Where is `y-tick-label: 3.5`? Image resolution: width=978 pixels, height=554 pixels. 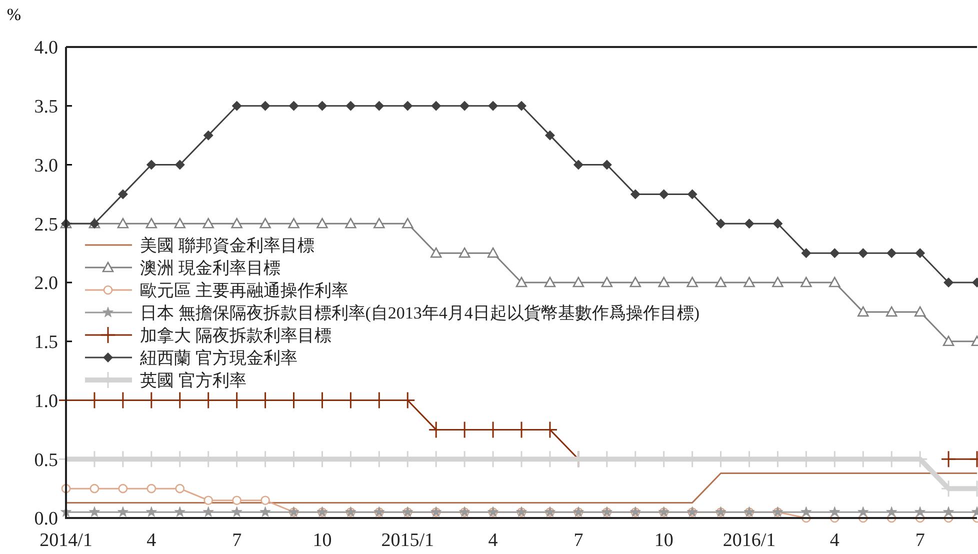 y-tick-label: 3.5 is located at coordinates (46, 107).